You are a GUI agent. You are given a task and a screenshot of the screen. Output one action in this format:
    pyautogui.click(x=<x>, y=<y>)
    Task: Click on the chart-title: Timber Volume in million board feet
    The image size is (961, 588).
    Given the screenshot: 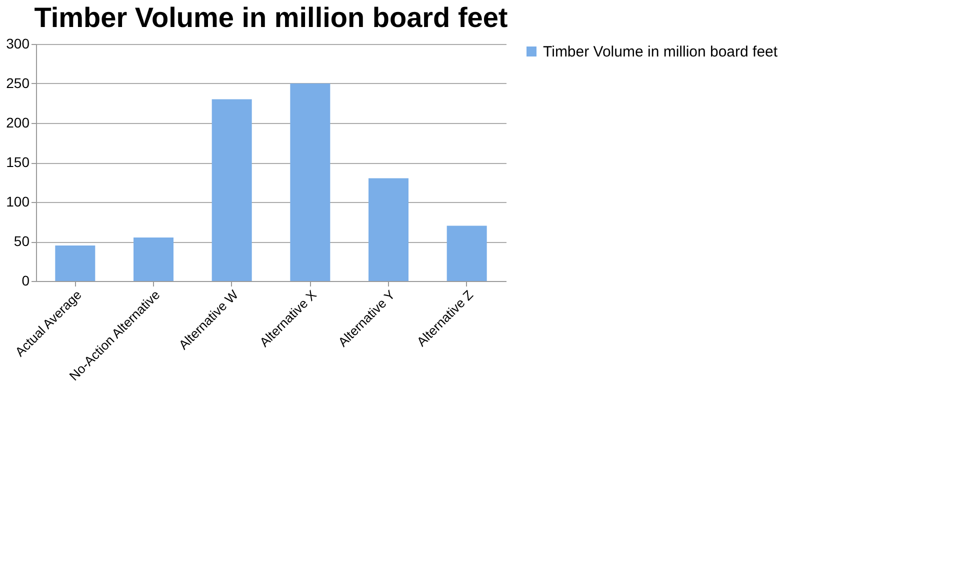 What is the action you would take?
    pyautogui.click(x=271, y=17)
    